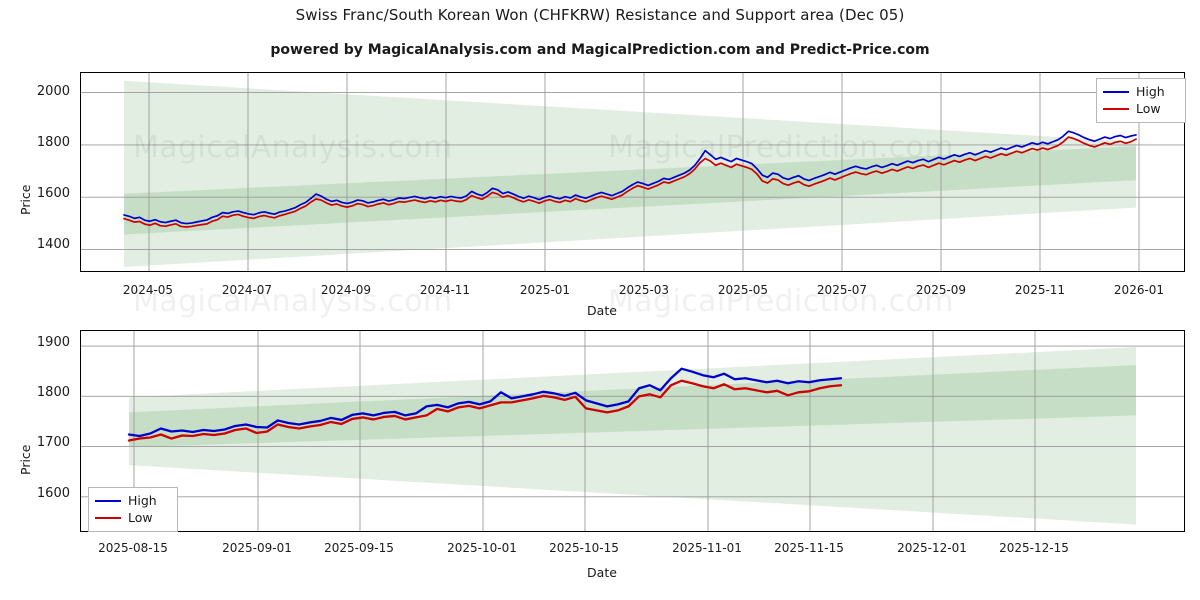 The width and height of the screenshot is (1200, 600). What do you see at coordinates (932, 548) in the screenshot?
I see `chart-bottom-xtick-7: 2025-12-01` at bounding box center [932, 548].